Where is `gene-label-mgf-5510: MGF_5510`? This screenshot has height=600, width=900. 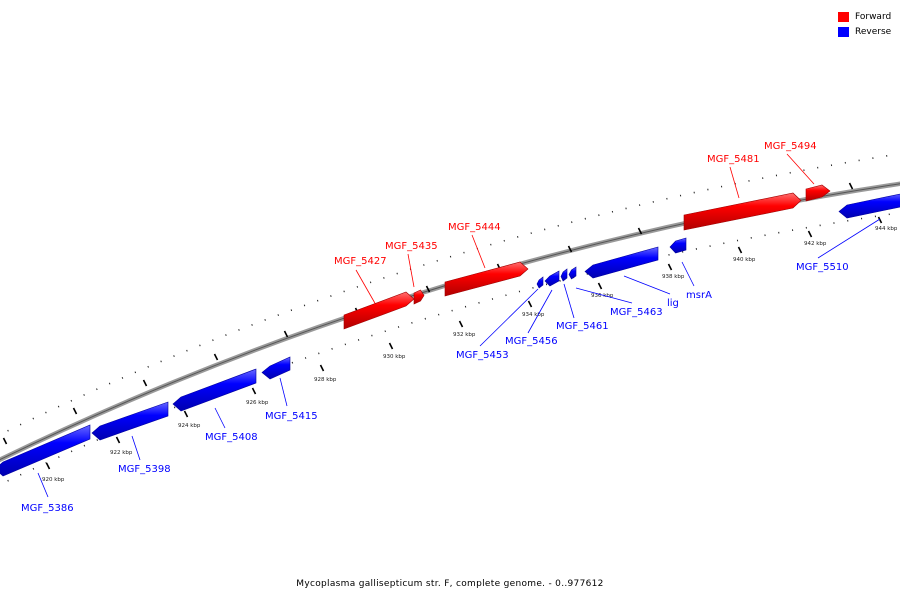
gene-label-mgf-5510: MGF_5510 is located at coordinates (822, 267).